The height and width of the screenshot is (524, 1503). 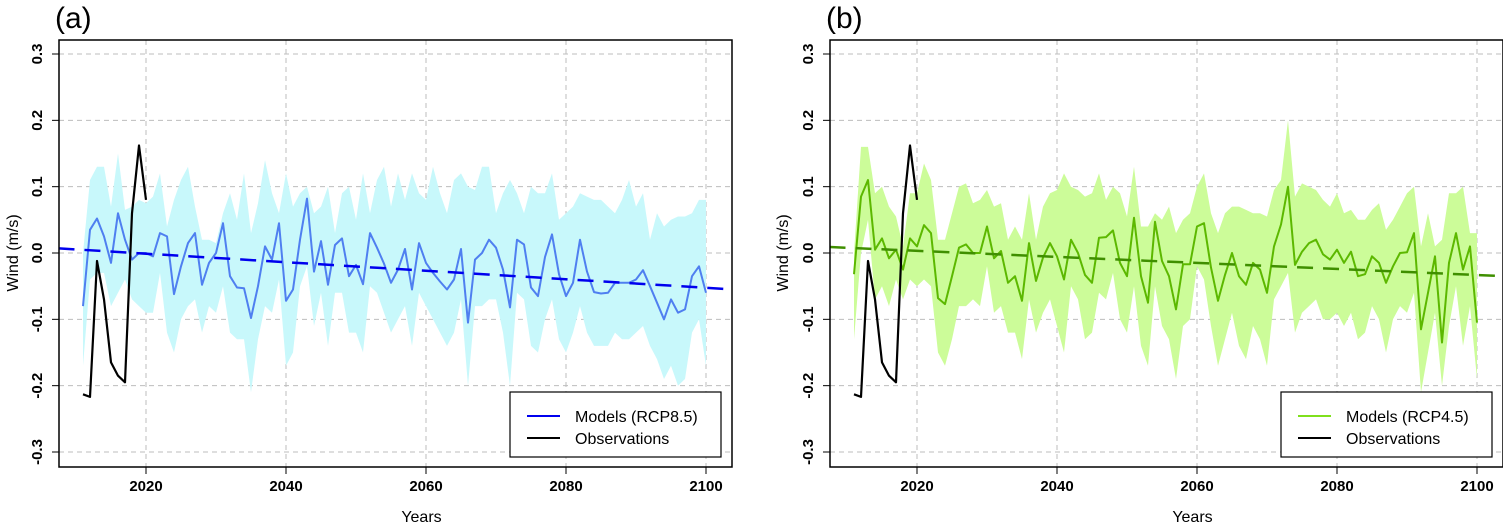 I want to click on legend: Models (RCP4.5) Observations, so click(x=1386, y=424).